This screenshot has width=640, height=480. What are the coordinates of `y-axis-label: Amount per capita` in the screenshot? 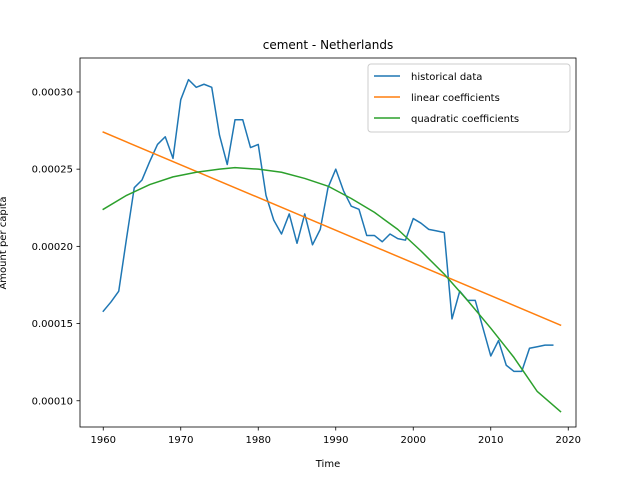 It's located at (4, 242).